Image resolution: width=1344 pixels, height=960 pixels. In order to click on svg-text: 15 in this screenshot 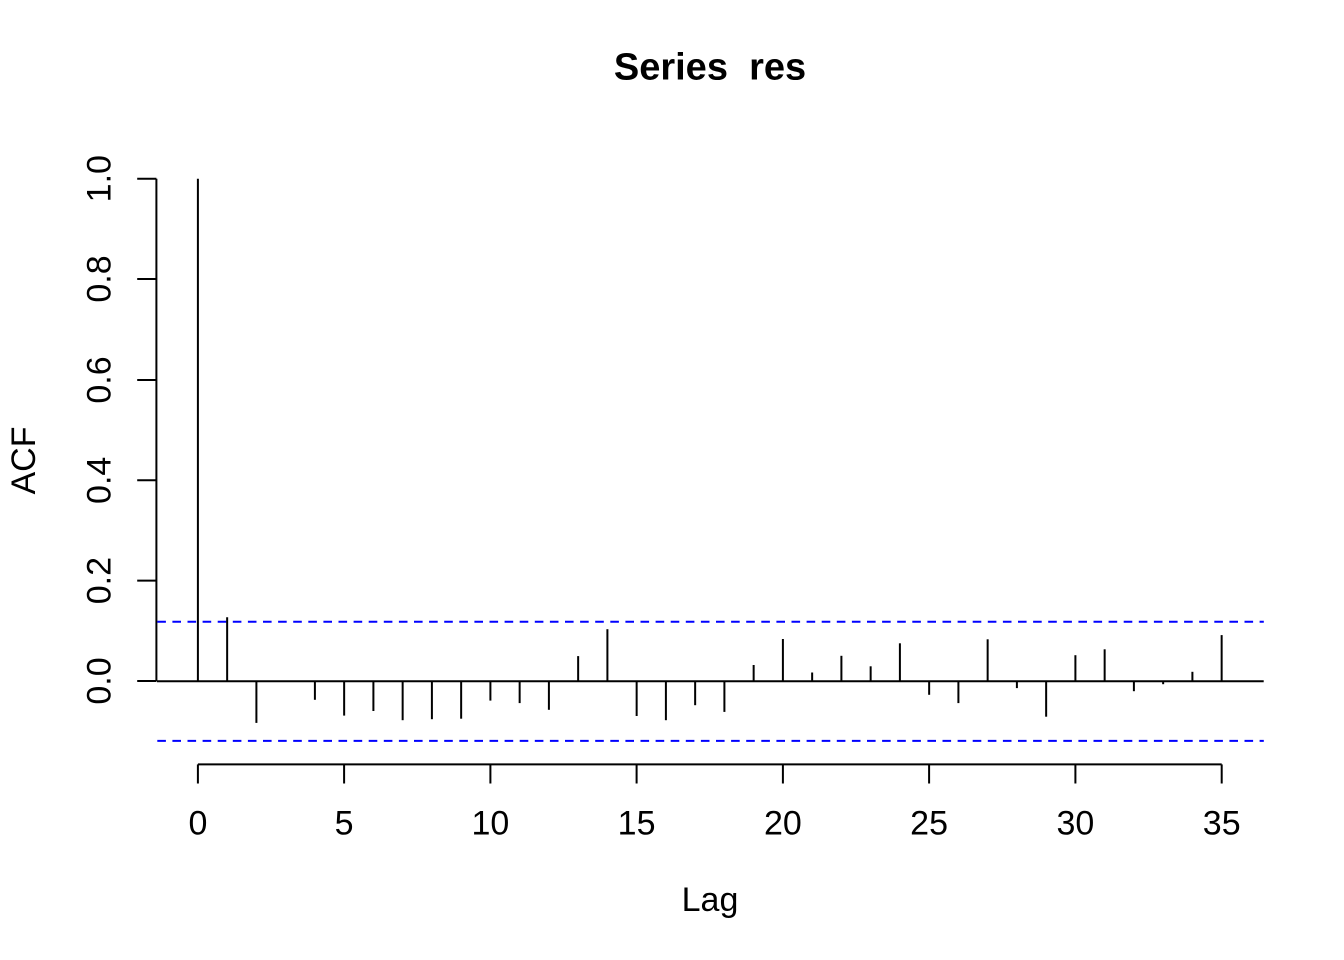, I will do `click(637, 824)`.